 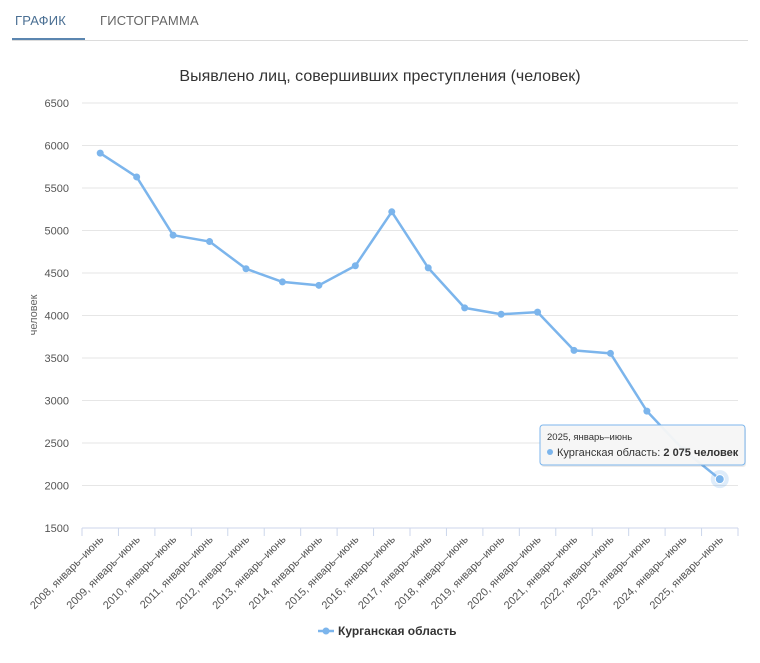 I want to click on tooltip-box, so click(x=642, y=445).